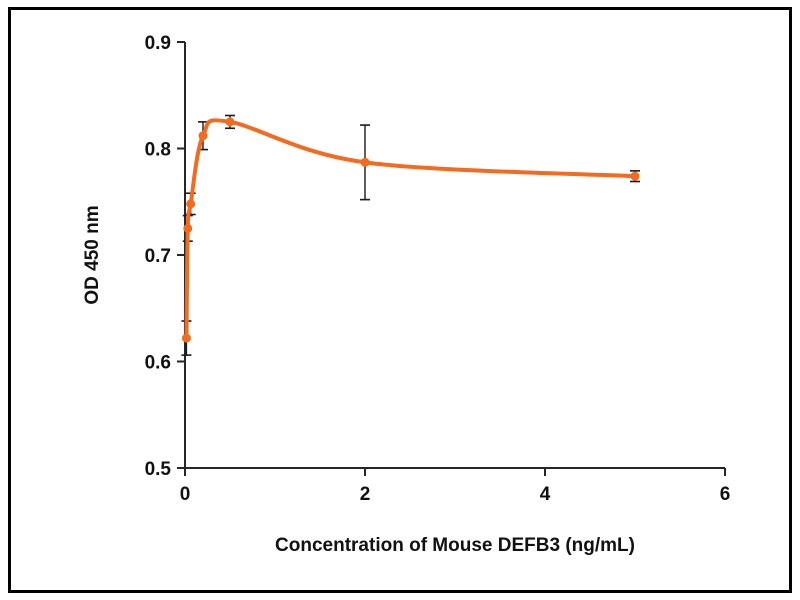 This screenshot has width=800, height=600. Describe the element at coordinates (365, 494) in the screenshot. I see `x-tick-label: 2` at that location.